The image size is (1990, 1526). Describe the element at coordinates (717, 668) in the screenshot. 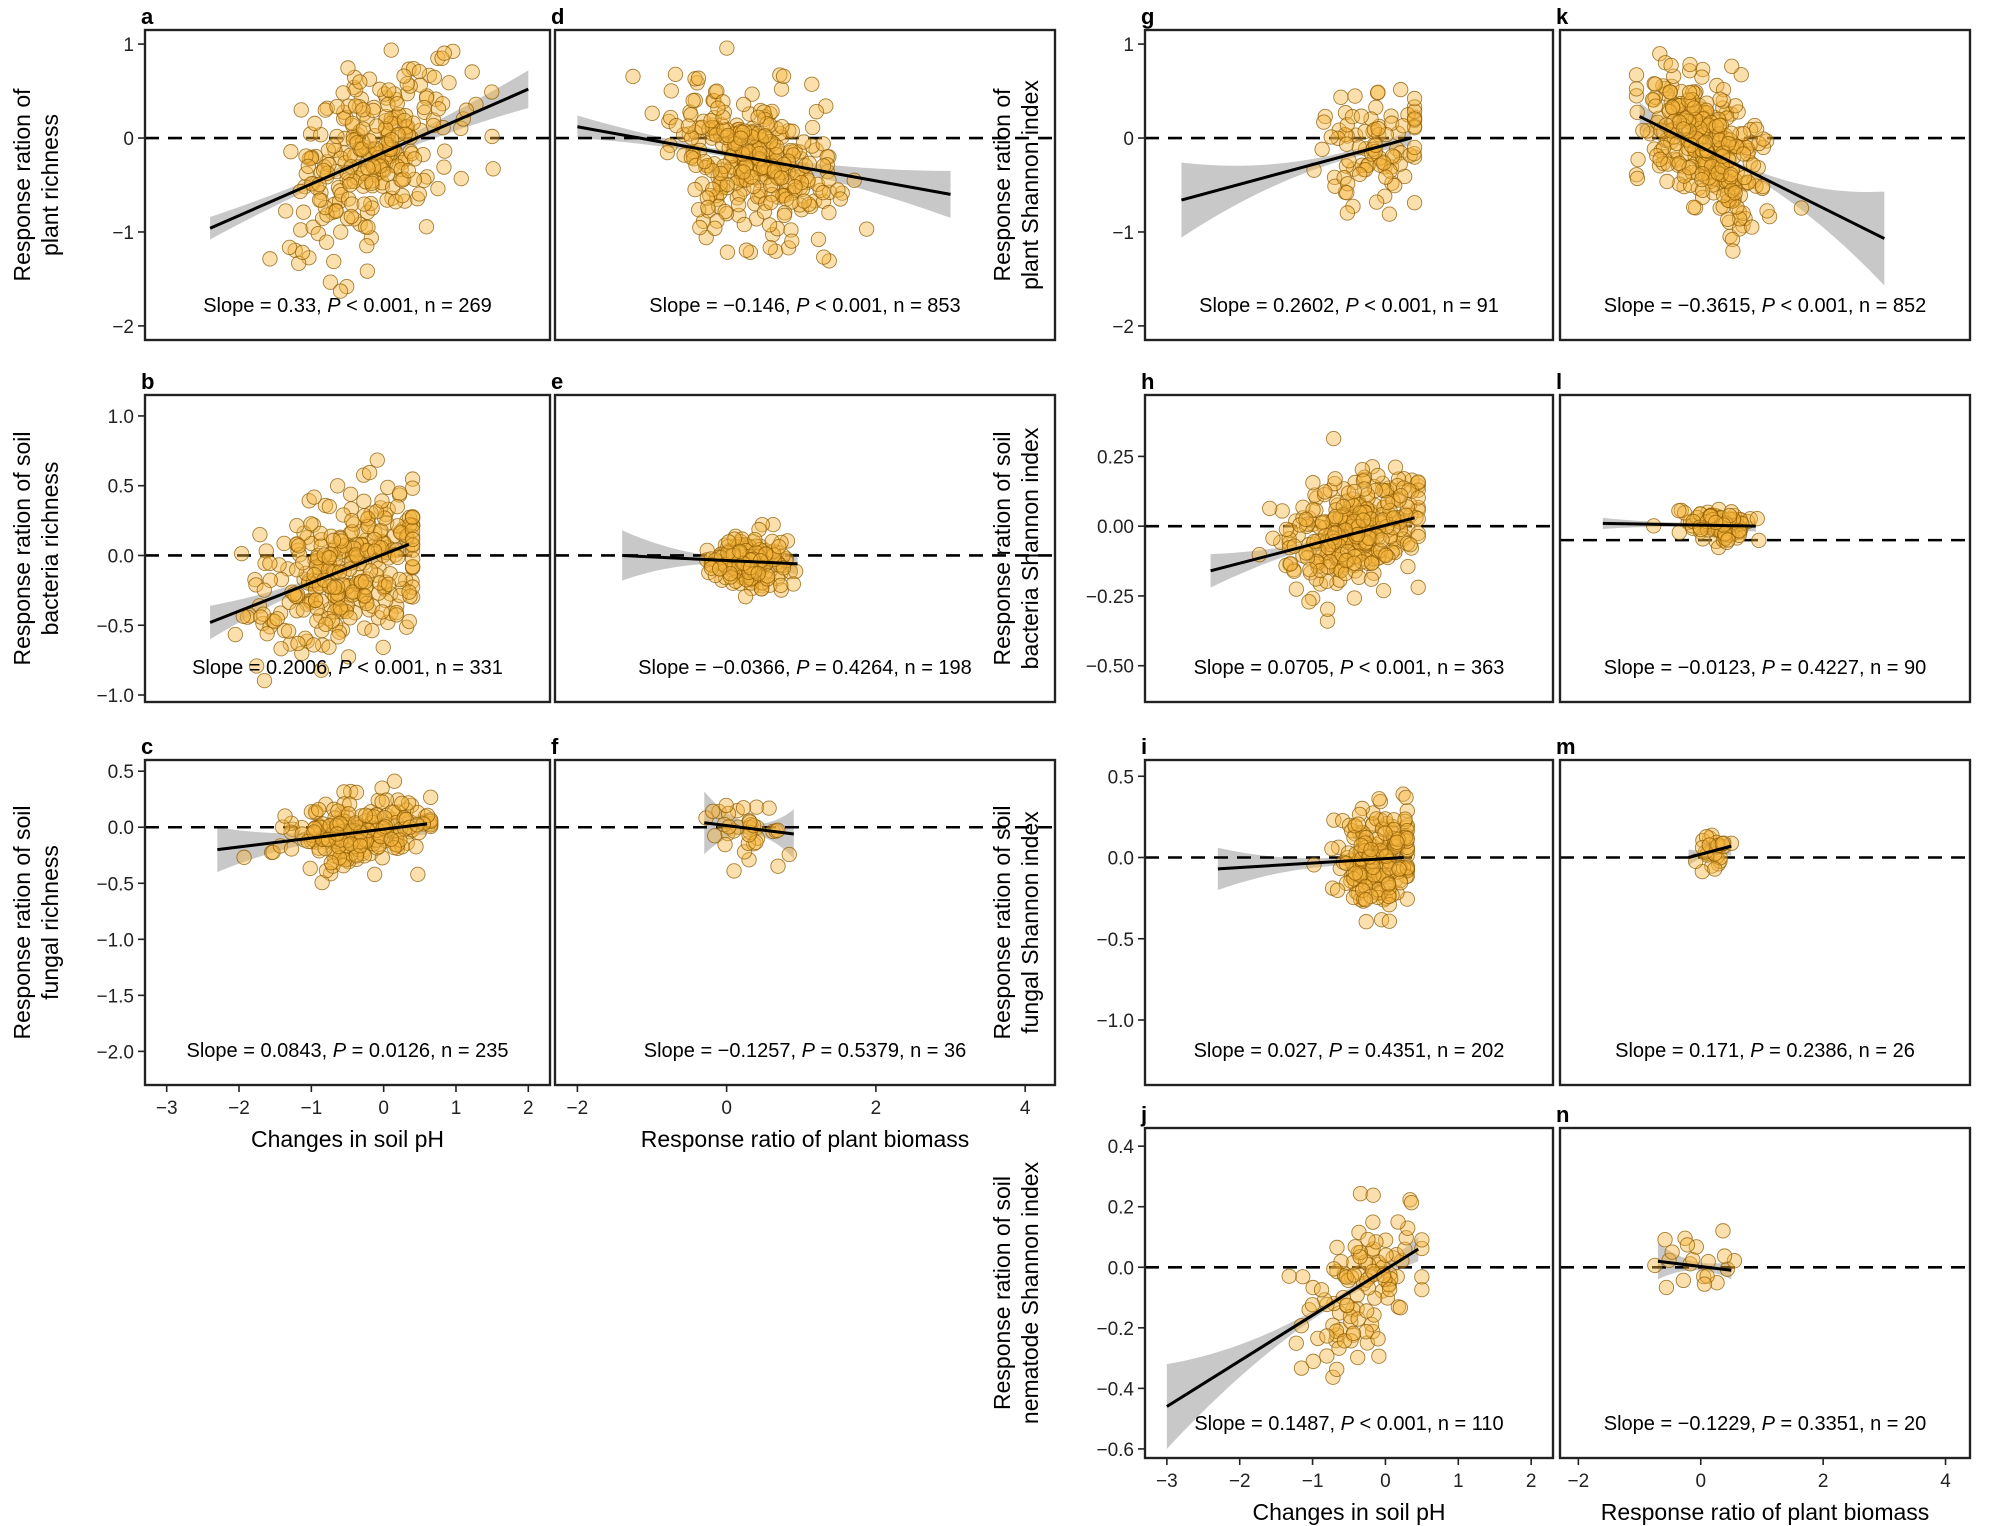

I see `stat-prefix-e: Slope = −0.0366,` at that location.